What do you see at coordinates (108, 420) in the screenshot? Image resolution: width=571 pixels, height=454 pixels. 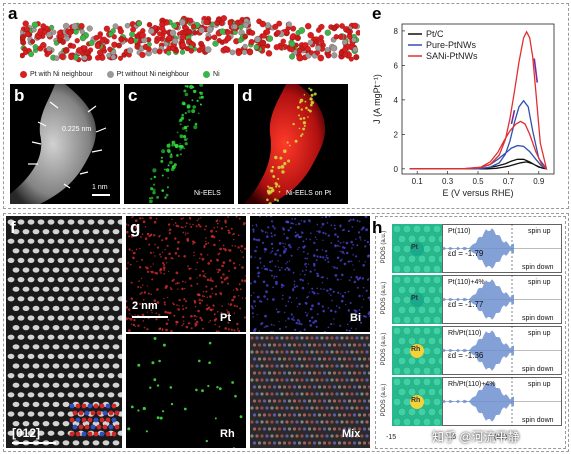 I see `model-atom` at bounding box center [108, 420].